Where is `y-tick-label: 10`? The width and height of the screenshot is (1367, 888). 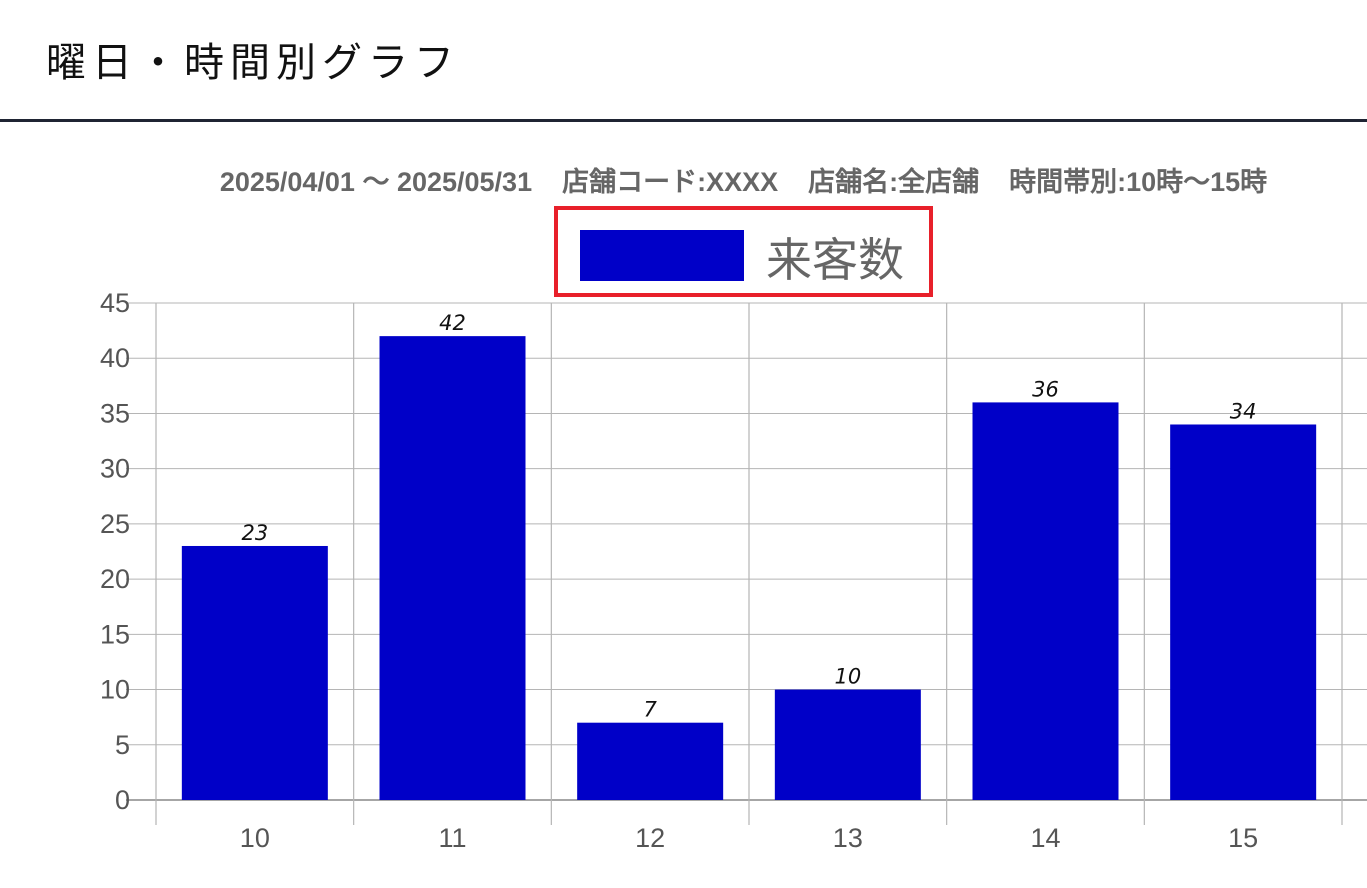 y-tick-label: 10 is located at coordinates (115, 690).